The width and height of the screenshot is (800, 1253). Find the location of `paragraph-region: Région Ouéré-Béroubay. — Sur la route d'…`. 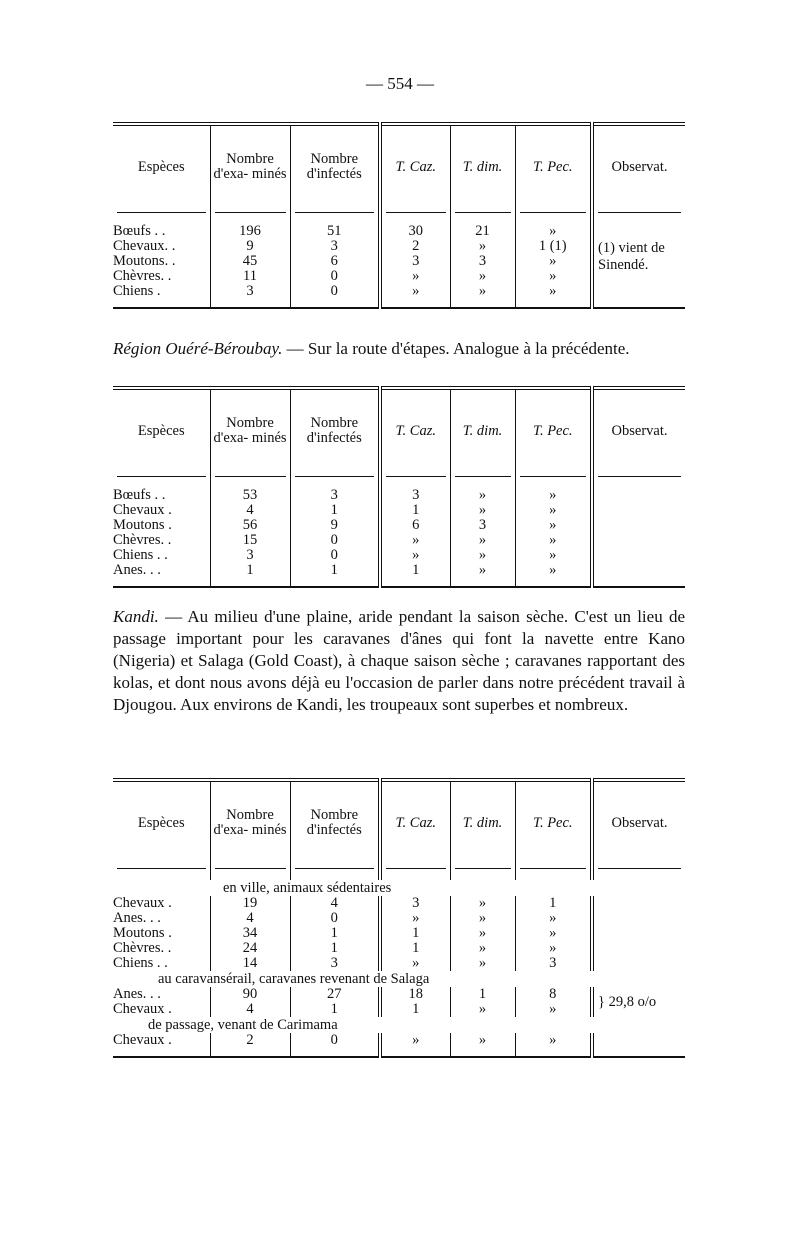

paragraph-region: Région Ouéré-Béroubay. — Sur la route d'… is located at coordinates (399, 349).